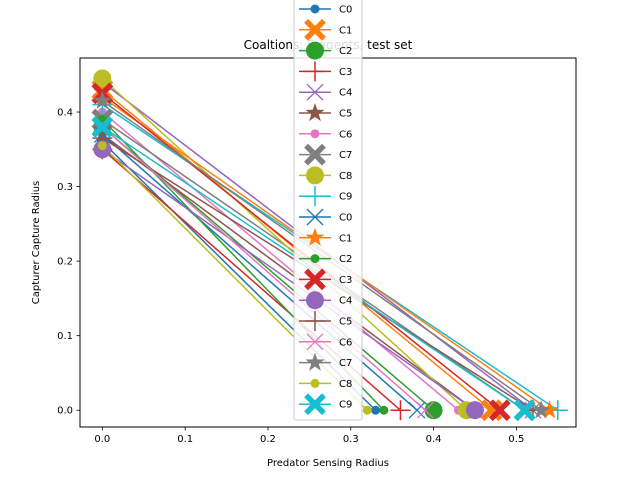 The width and height of the screenshot is (640, 480). I want to click on y-axis-ticks: 0.0 0.1 0.2 0.3 0.4, so click(68, 262).